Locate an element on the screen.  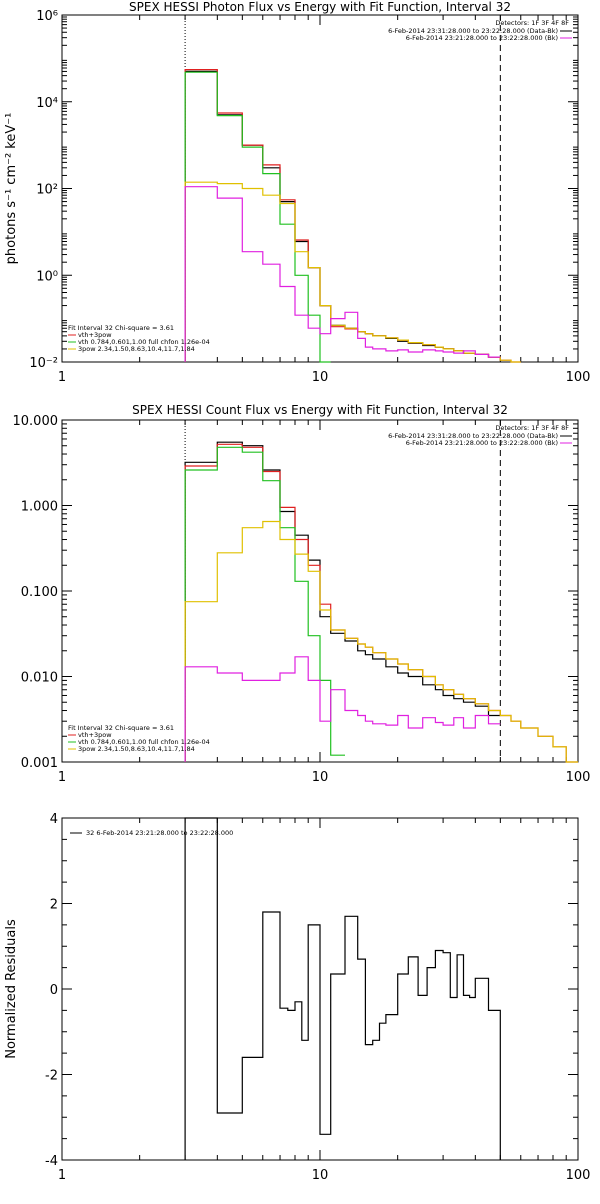
y-tick-label: -4 is located at coordinates (51, 1161).